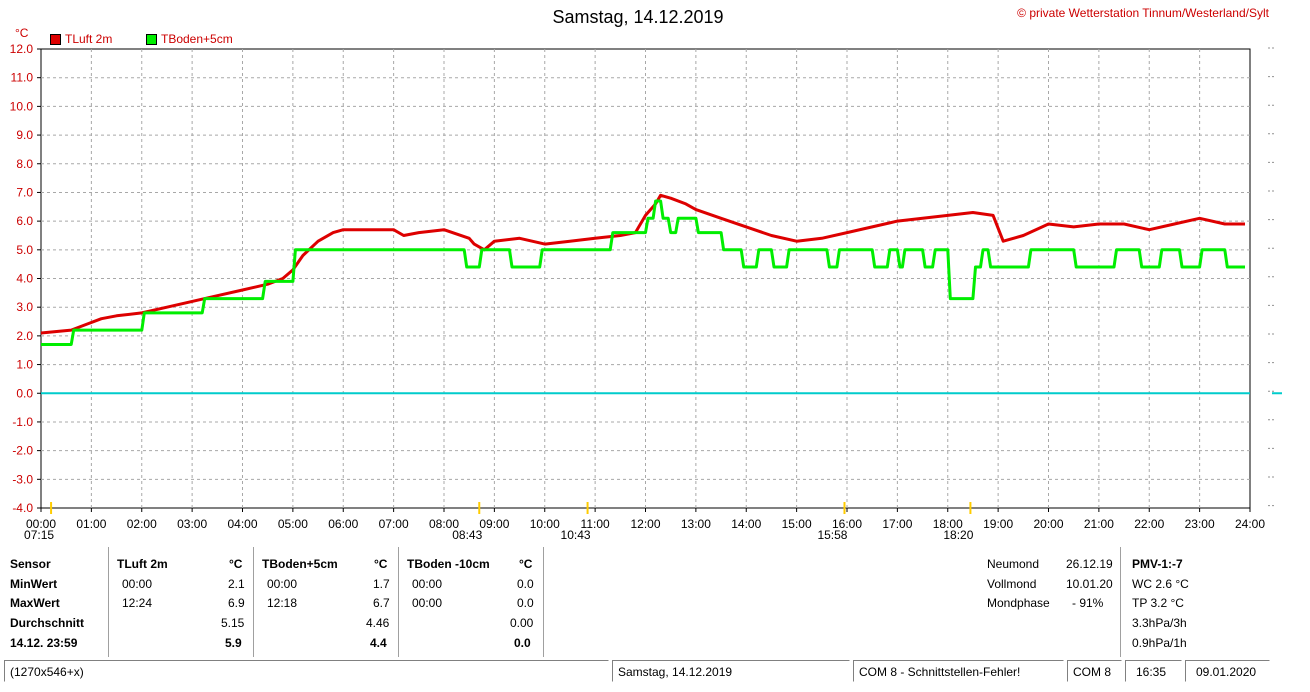  Describe the element at coordinates (47, 623) in the screenshot. I see `row-label-avg: Durchschnitt` at that location.